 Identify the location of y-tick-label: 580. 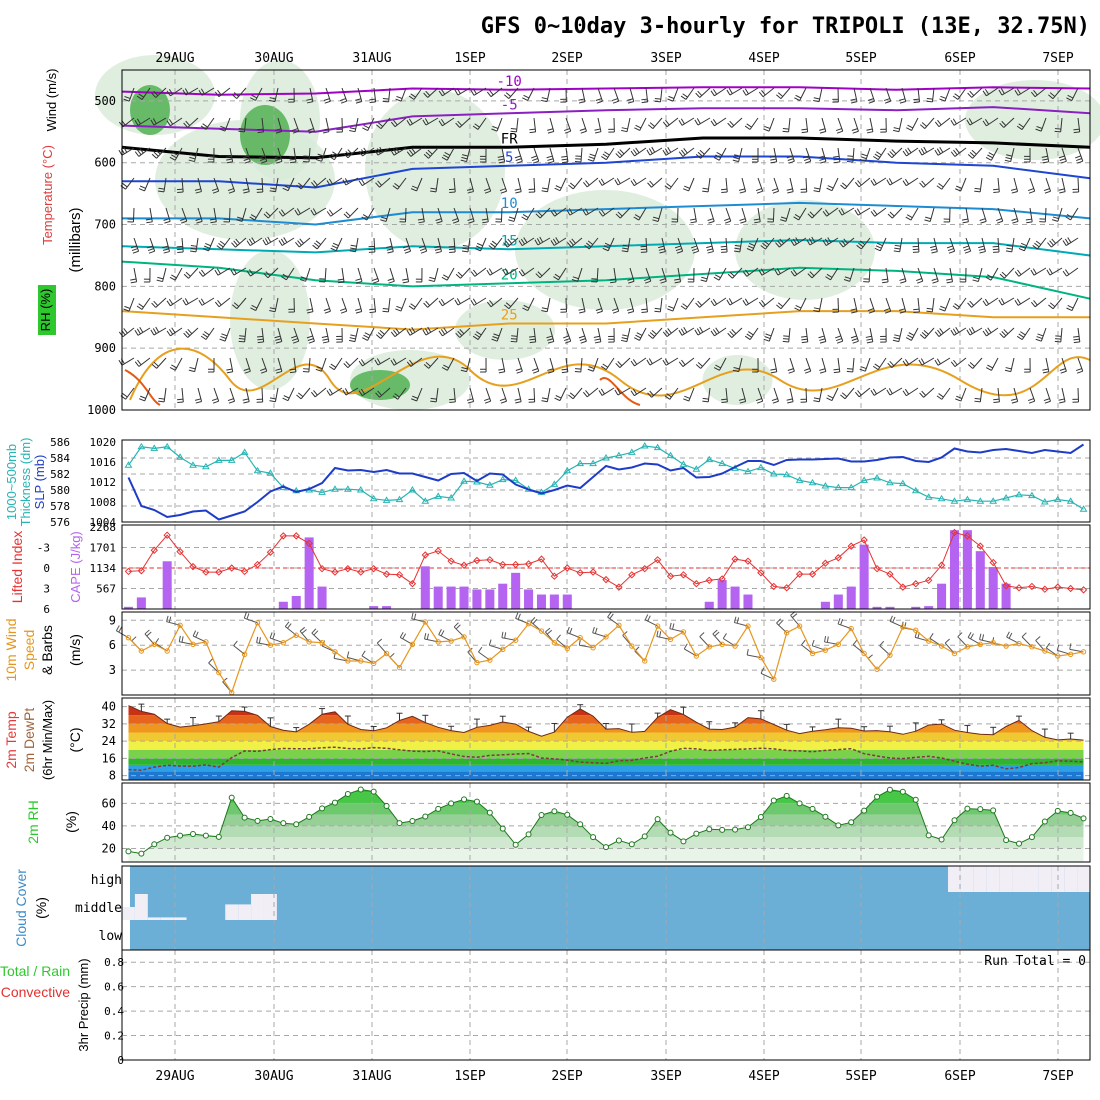
(60, 490).